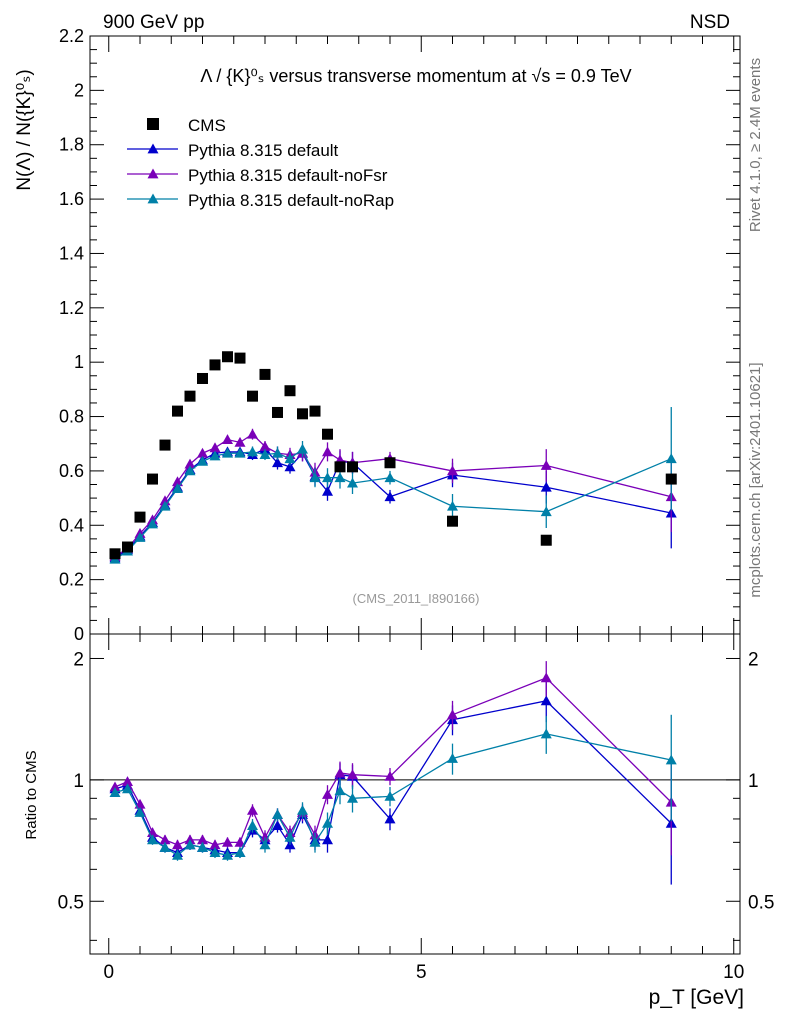  I want to click on y-tick-label: 1.2, so click(71, 308).